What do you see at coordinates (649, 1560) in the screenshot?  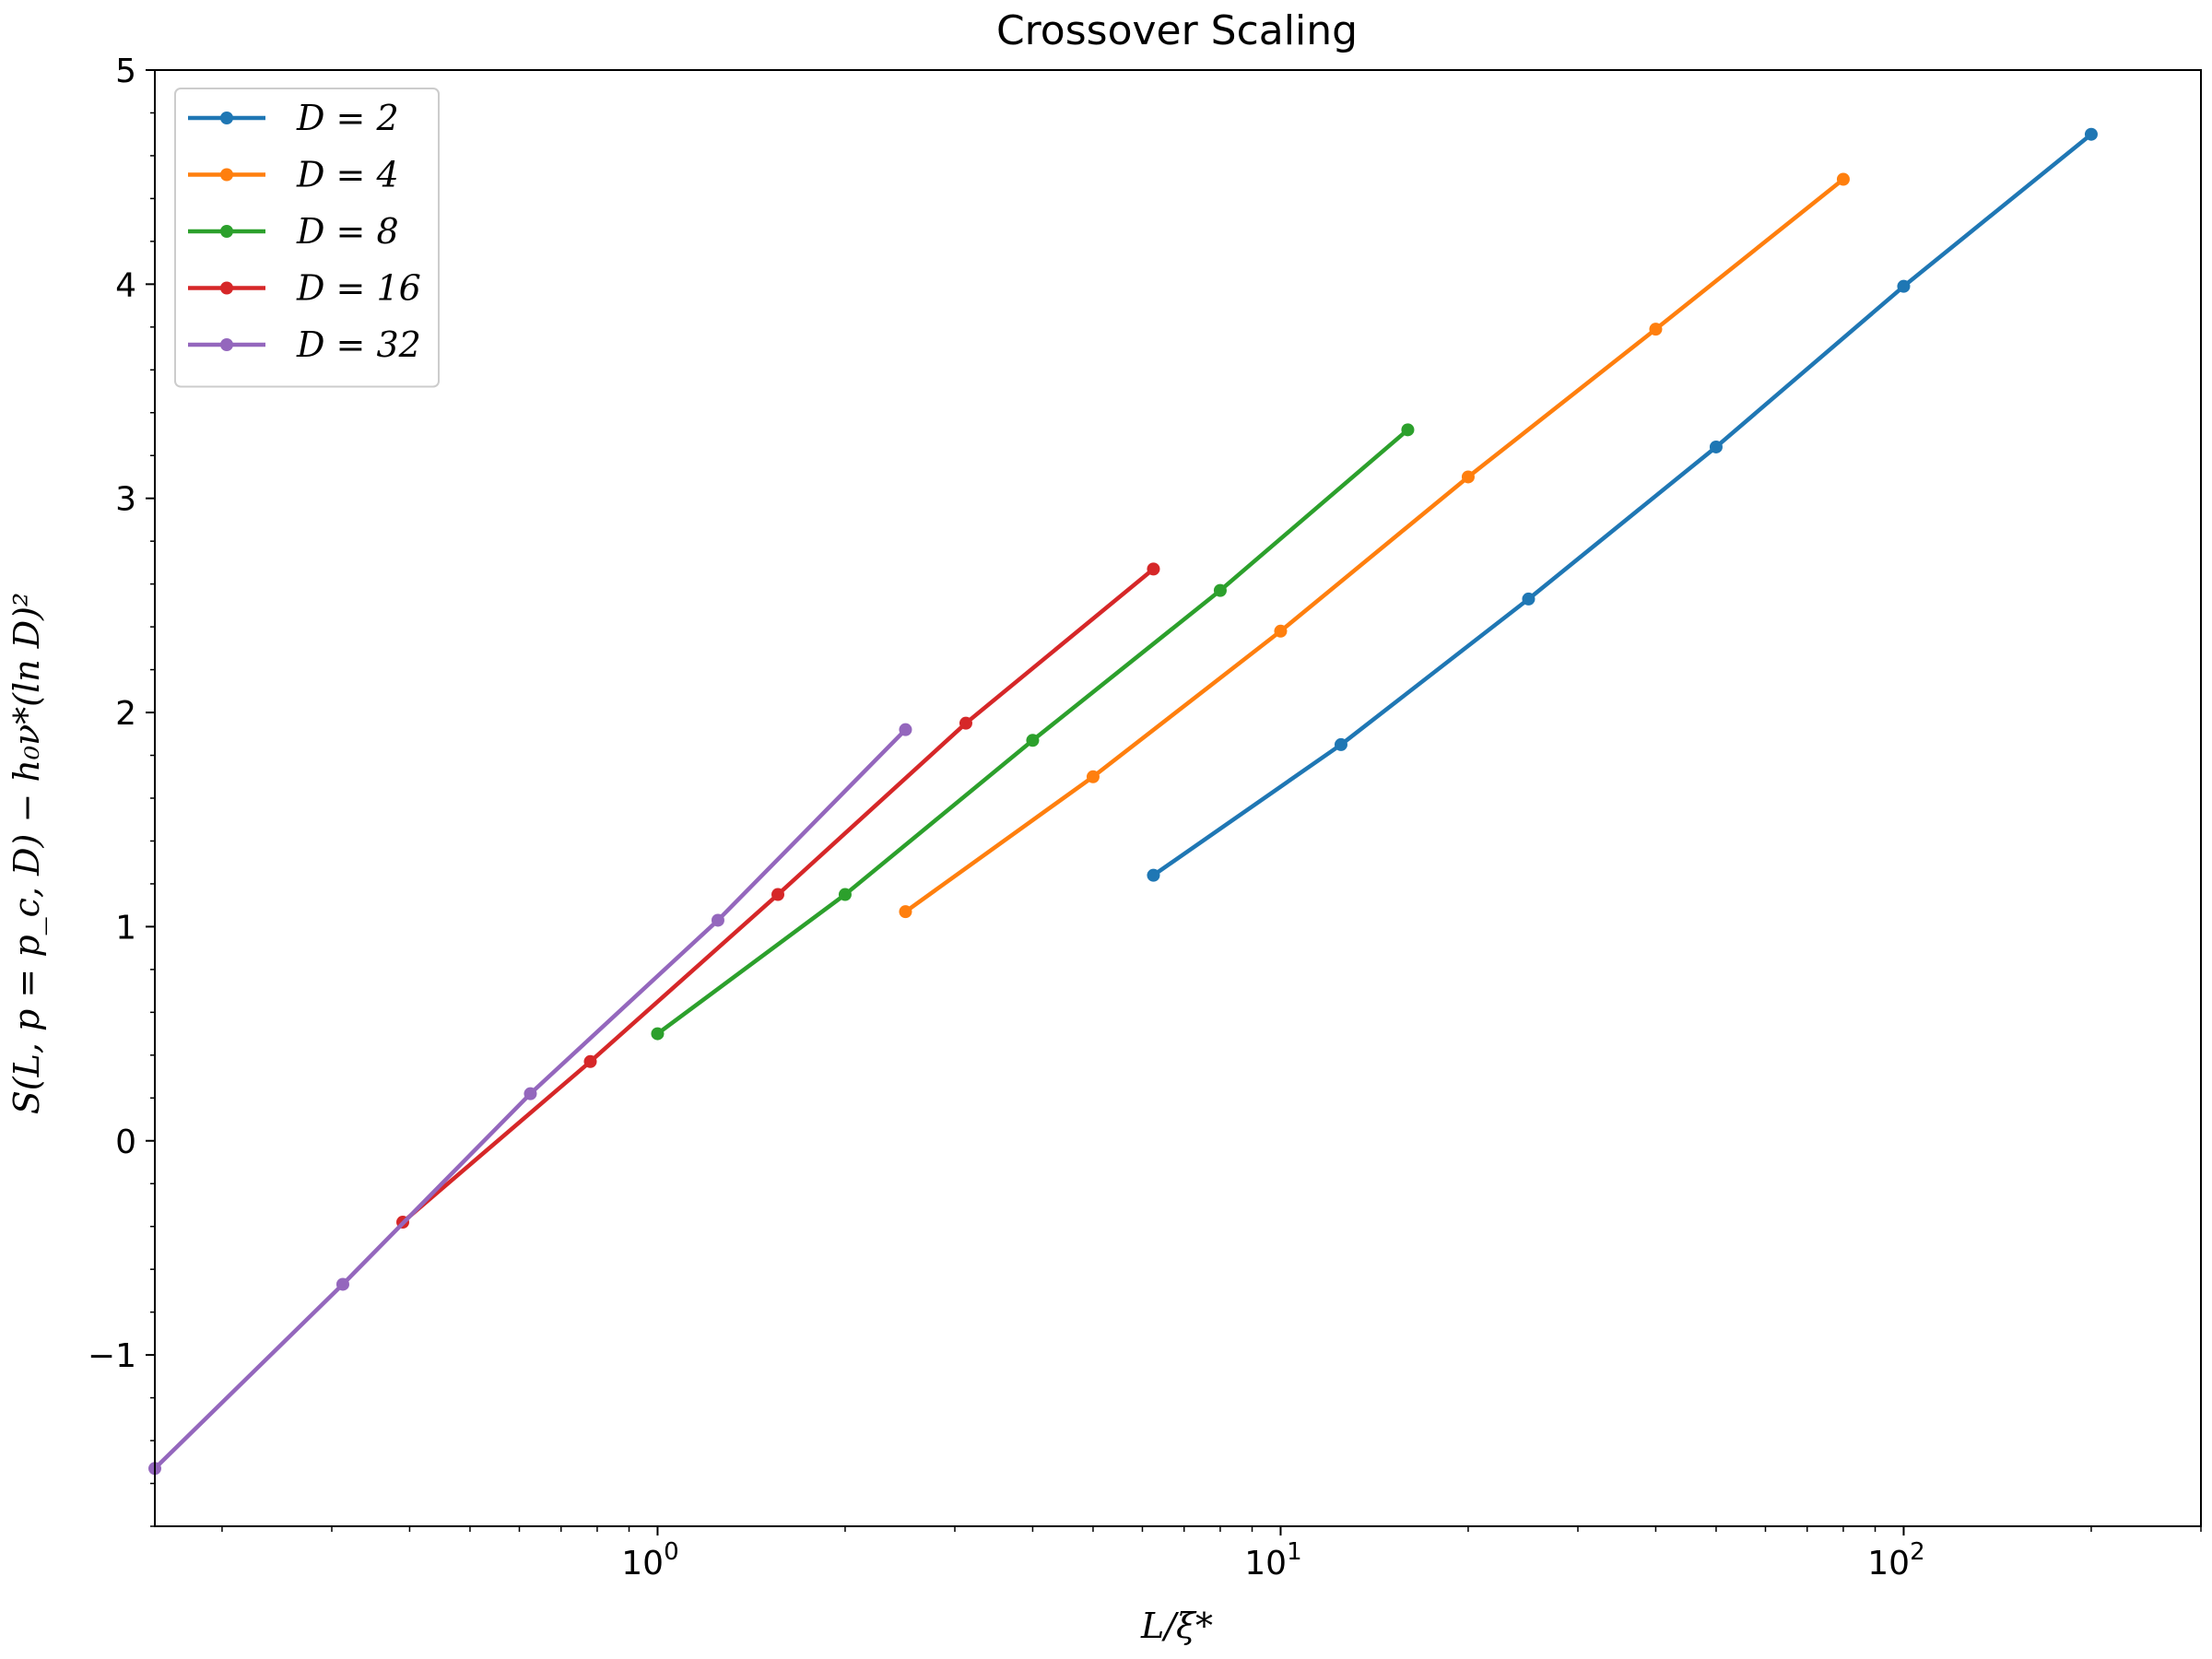 I see `x-tick-label: 10⁰` at bounding box center [649, 1560].